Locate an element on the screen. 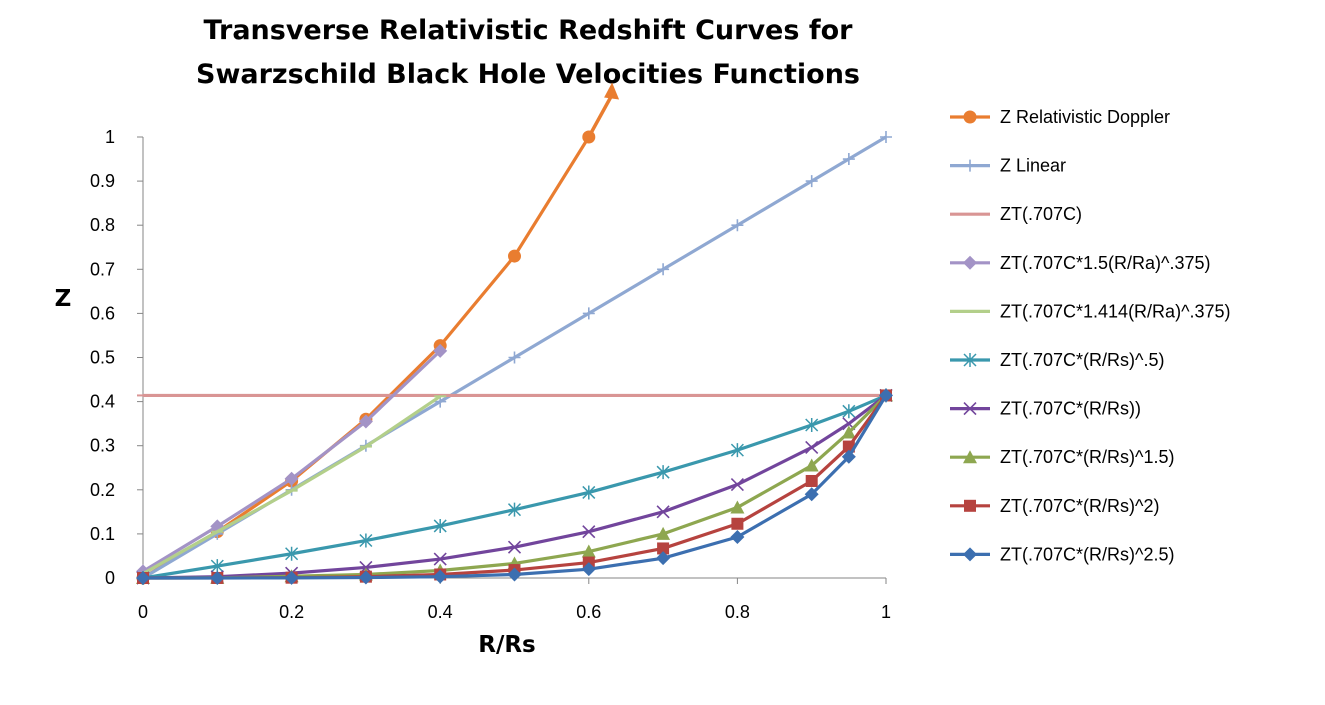  y-axis-label: Z is located at coordinates (63, 299).